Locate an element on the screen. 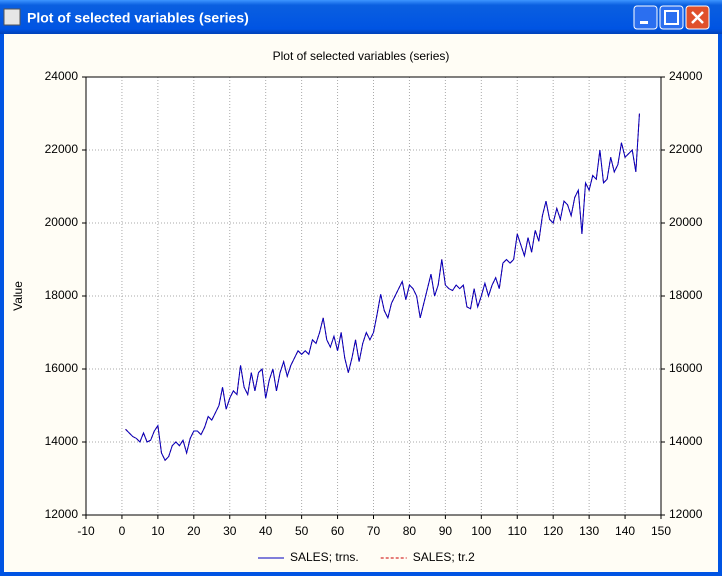  x-tick-label: 120 is located at coordinates (553, 531).